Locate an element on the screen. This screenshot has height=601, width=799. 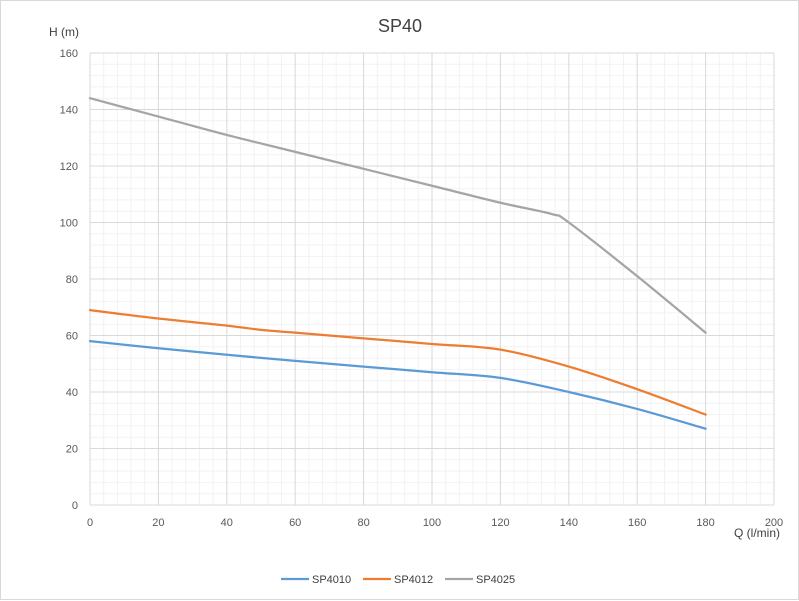
x-axis-title: Q (l/min) is located at coordinates (757, 533).